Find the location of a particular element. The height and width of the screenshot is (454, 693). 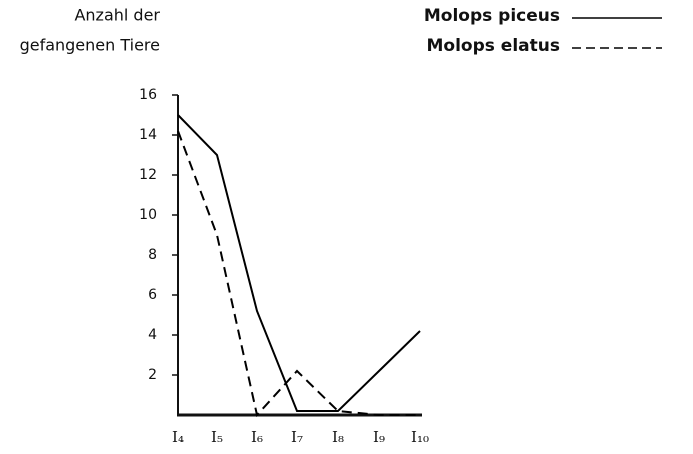

y-tick-label: 16 is located at coordinates (148, 95).